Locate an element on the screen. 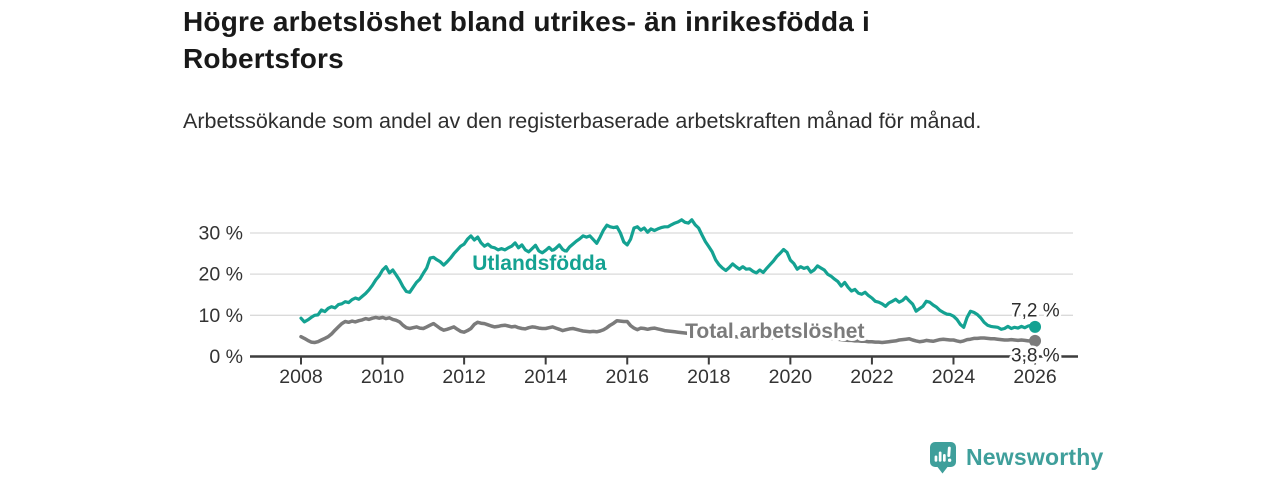 The height and width of the screenshot is (480, 1280). end-value-label: 3,8 % is located at coordinates (1035, 355).